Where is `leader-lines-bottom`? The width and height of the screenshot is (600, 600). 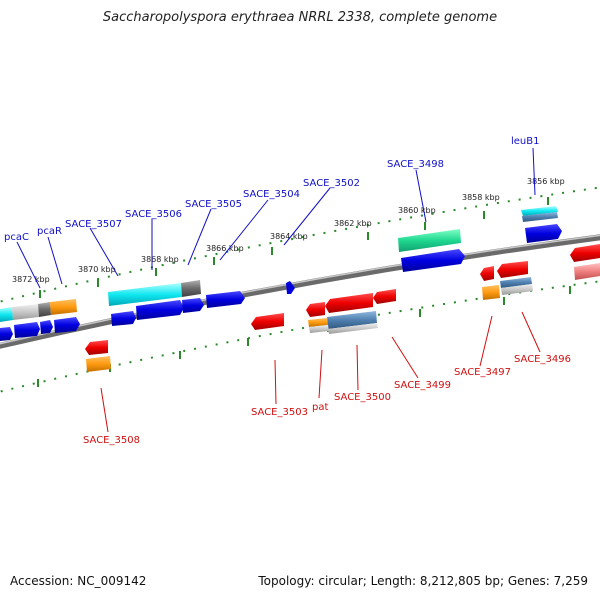
leader-lines-bottom is located at coordinates (320, 372).